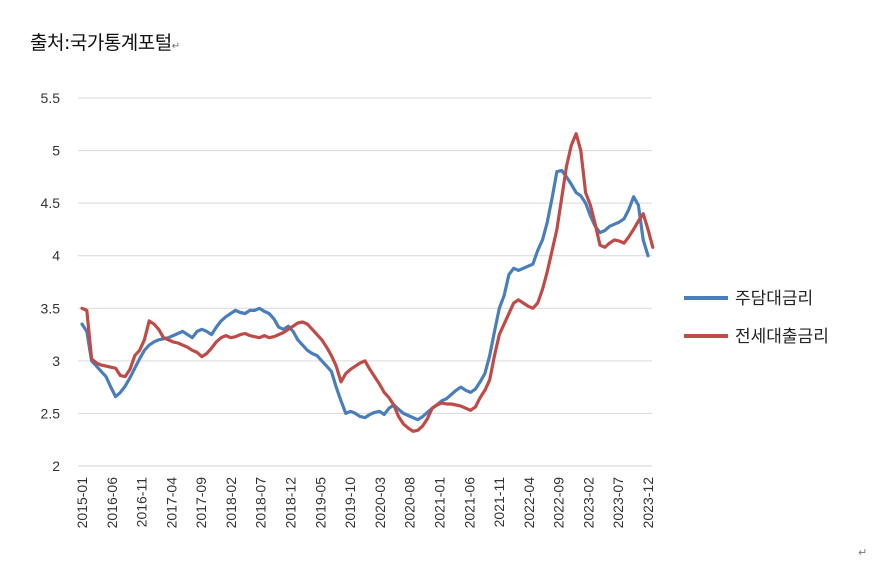 This screenshot has height=588, width=875. I want to click on x-tick-label: 2022-04, so click(529, 503).